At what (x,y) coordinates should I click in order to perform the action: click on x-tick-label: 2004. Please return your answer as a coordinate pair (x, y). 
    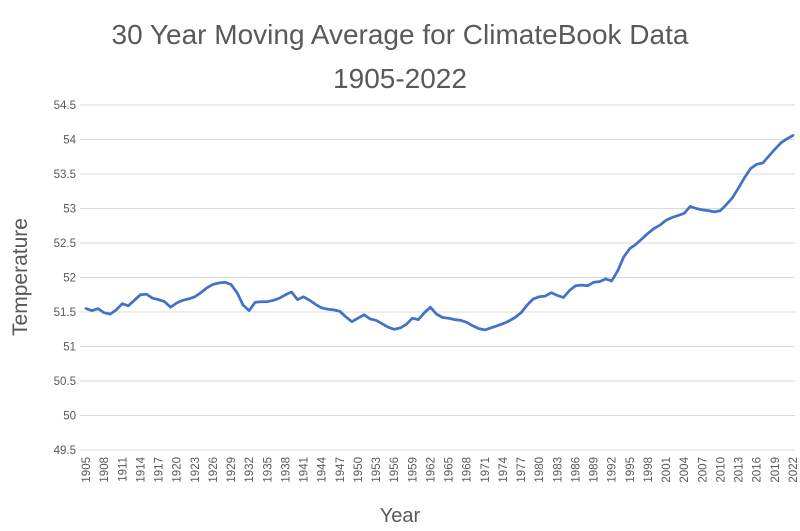
    Looking at the image, I should click on (685, 469).